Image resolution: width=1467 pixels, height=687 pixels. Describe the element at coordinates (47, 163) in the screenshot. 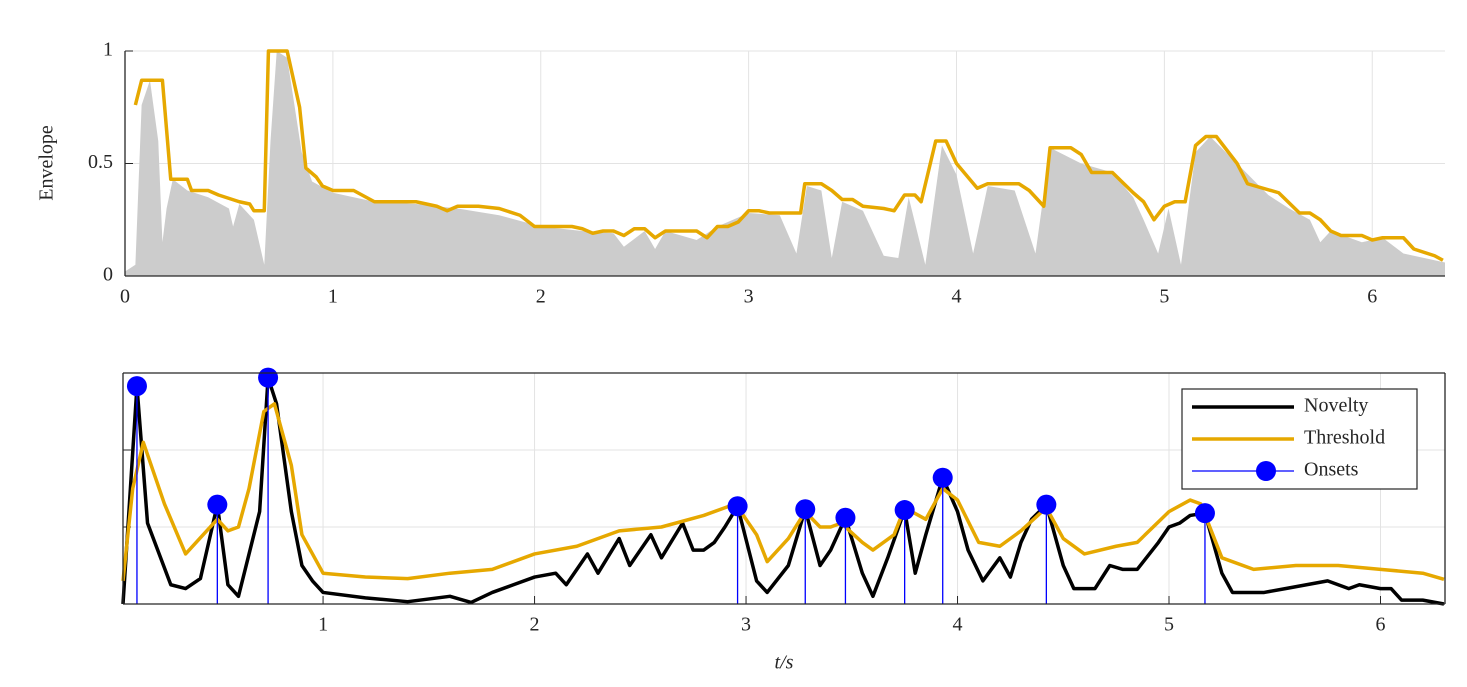

I see `y-axis-label: Envelope` at that location.